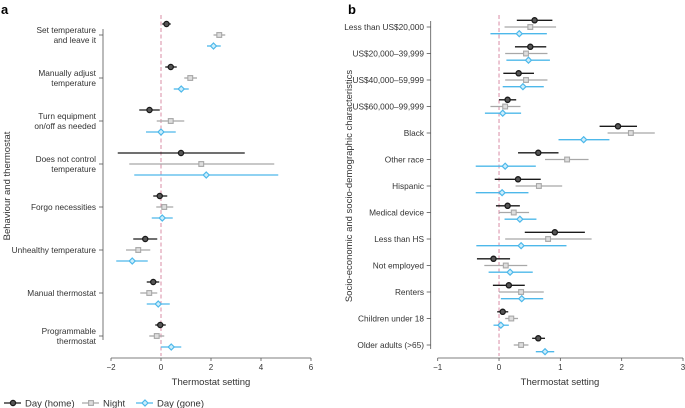  I want to click on category-label-line: Manually adjust, so click(67, 73).